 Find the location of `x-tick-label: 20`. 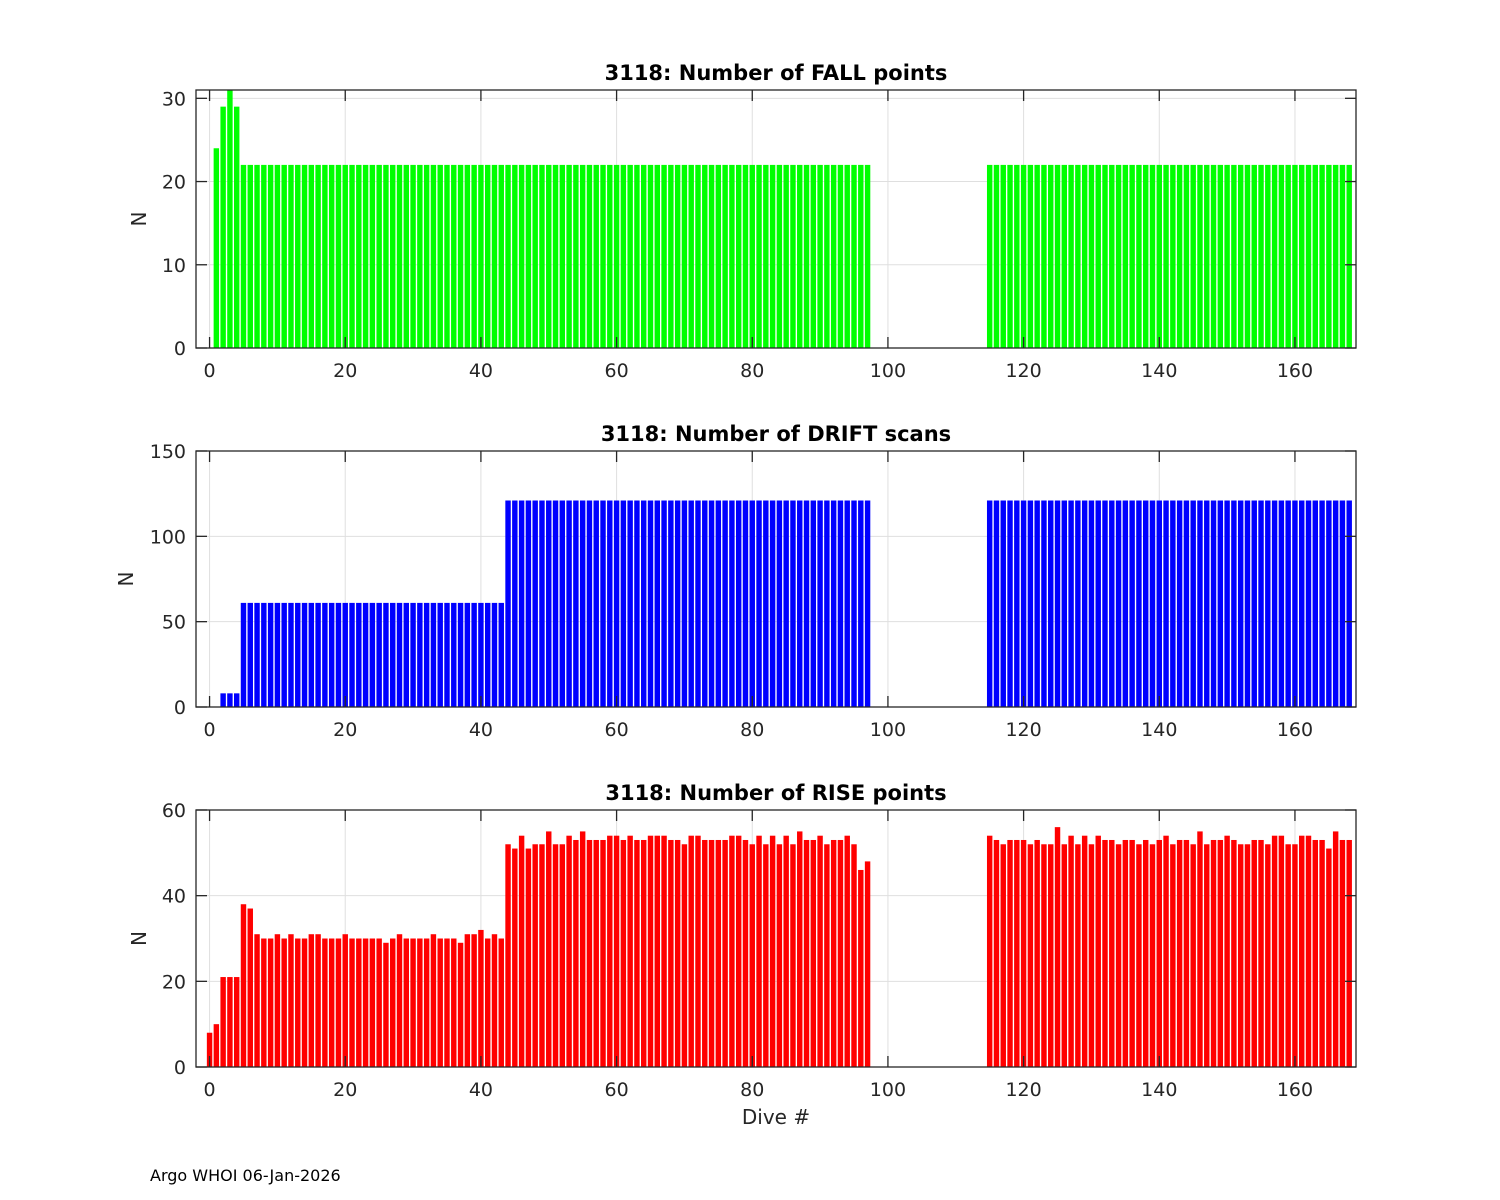

x-tick-label: 20 is located at coordinates (345, 1090).